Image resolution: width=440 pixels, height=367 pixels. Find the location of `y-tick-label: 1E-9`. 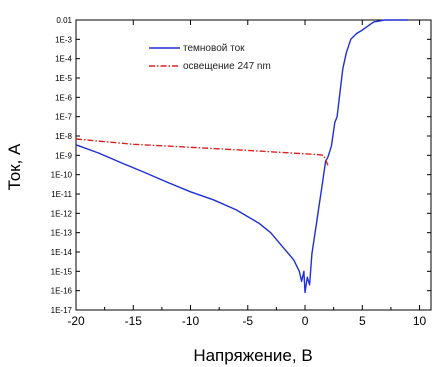

y-tick-label: 1E-9 is located at coordinates (63, 155).